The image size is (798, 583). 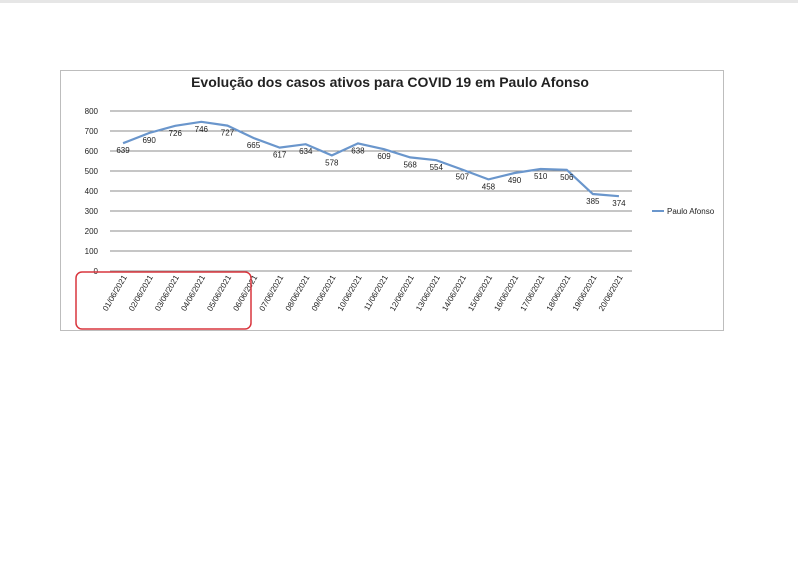 I want to click on y-tick-label: 100, so click(x=92, y=251).